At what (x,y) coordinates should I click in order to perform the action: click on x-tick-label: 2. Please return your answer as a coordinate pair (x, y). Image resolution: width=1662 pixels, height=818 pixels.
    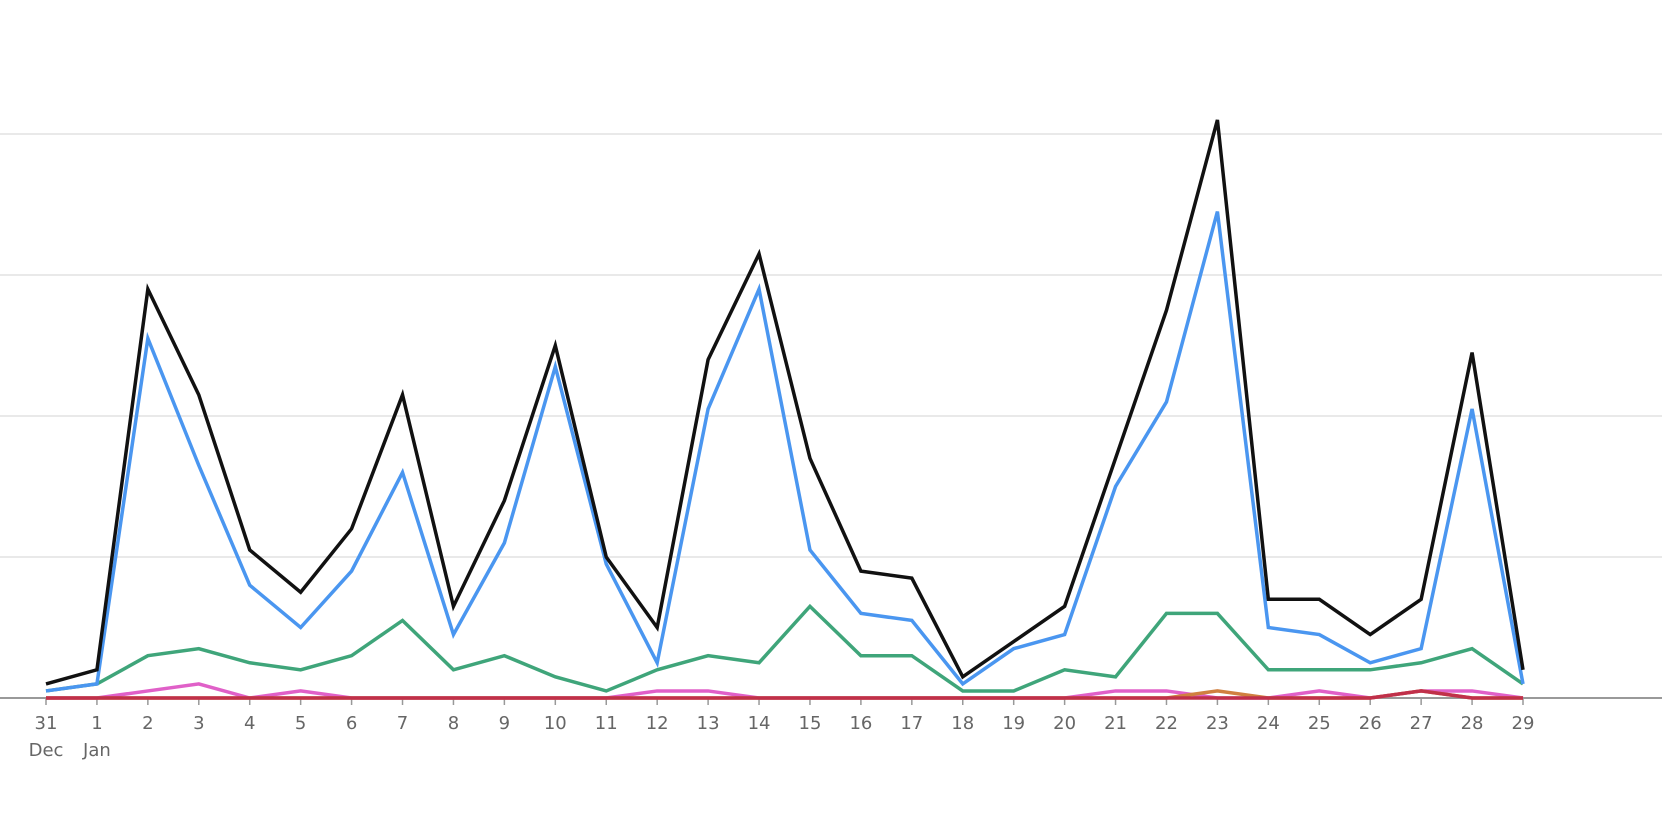
    Looking at the image, I should click on (147, 723).